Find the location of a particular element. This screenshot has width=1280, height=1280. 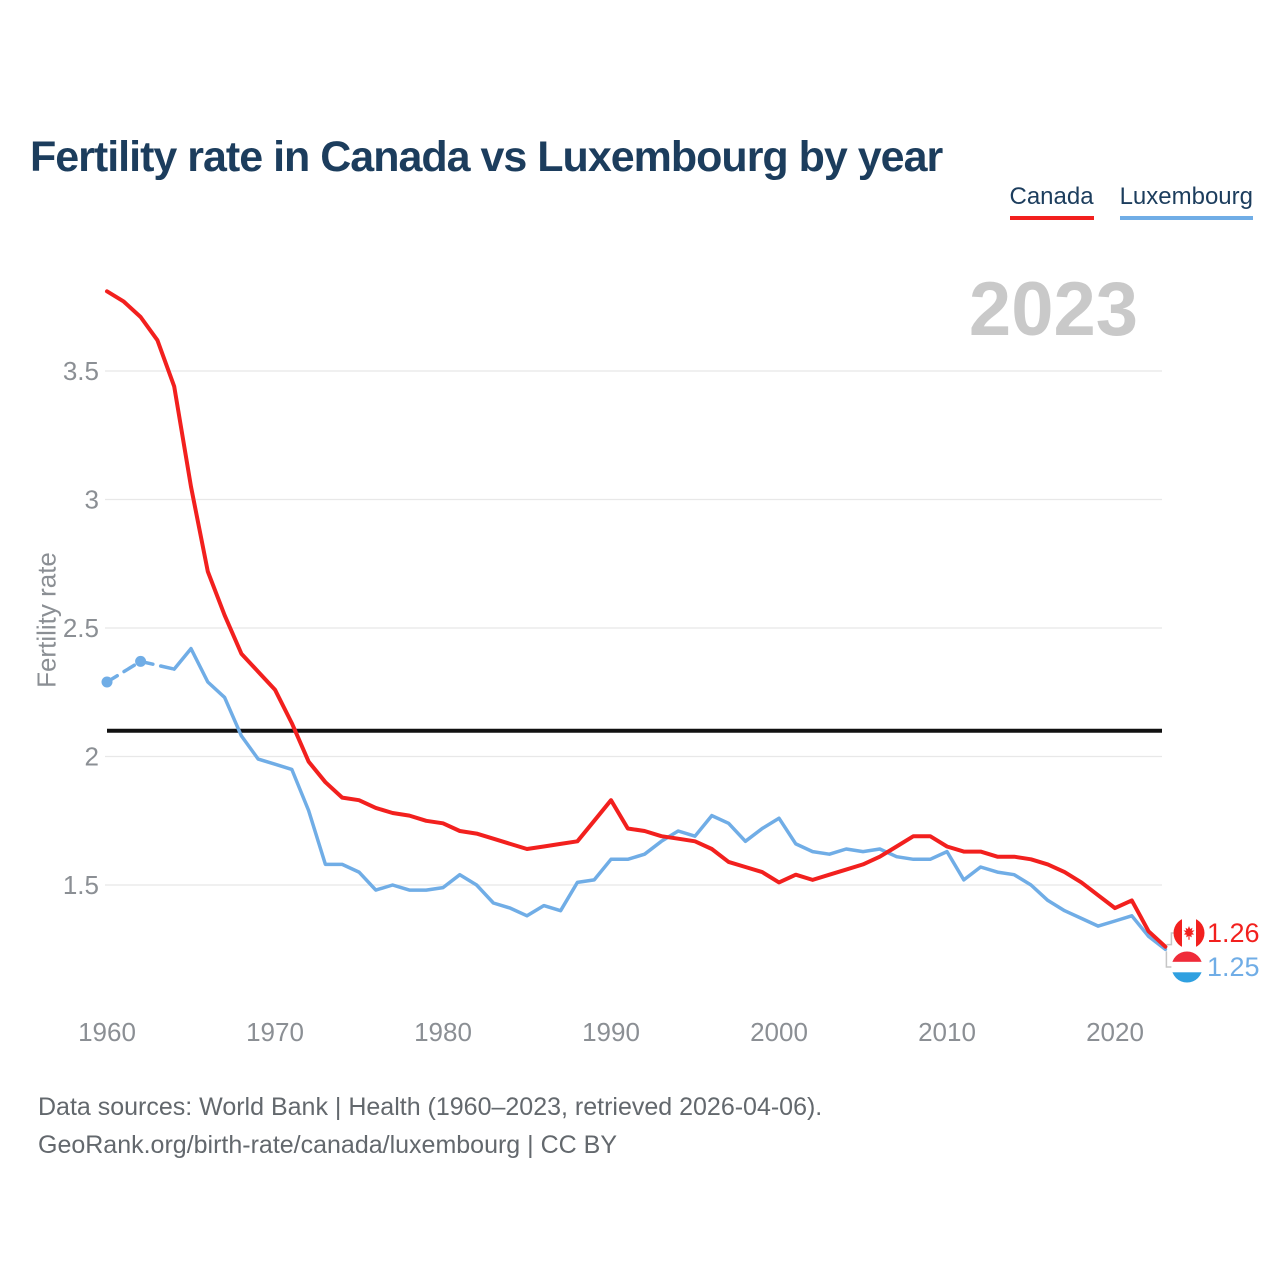

x-tick-label-2020: 2020 is located at coordinates (1115, 1032).